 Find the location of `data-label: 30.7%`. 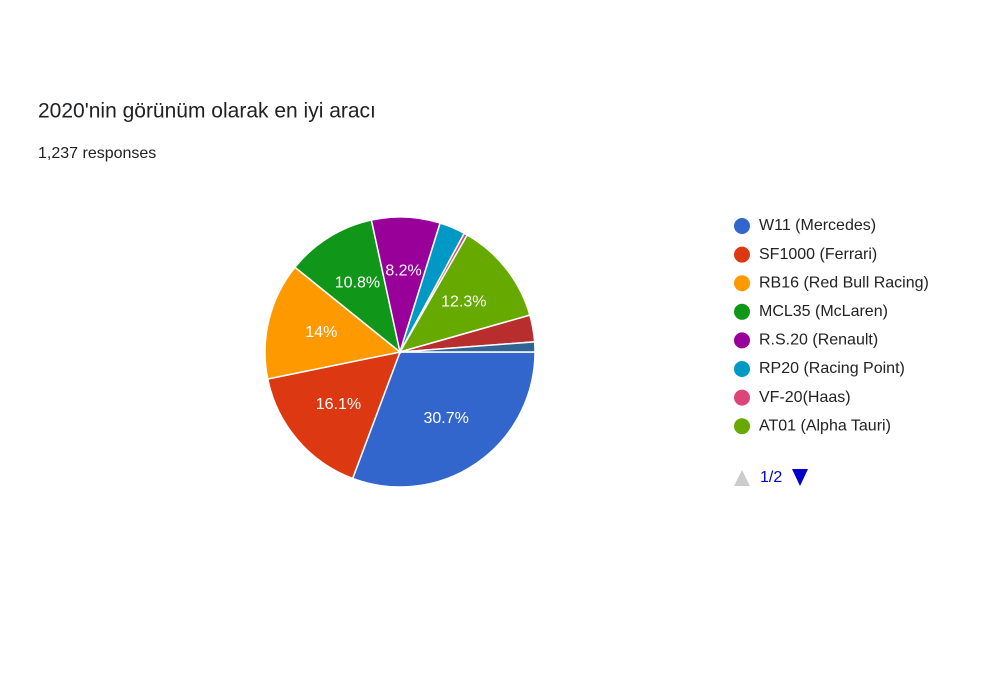

data-label: 30.7% is located at coordinates (445, 418).